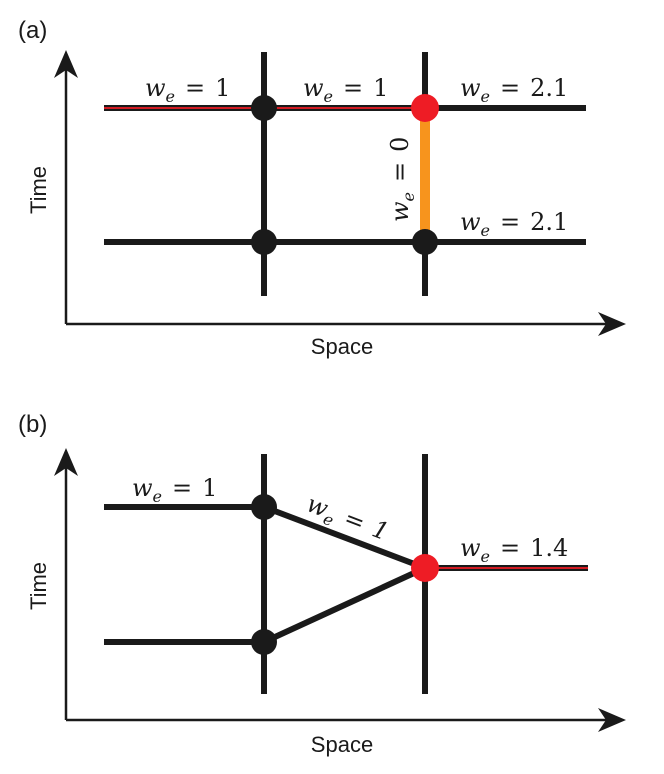  What do you see at coordinates (612, 324) in the screenshot?
I see `x-axis-arrowhead-a` at bounding box center [612, 324].